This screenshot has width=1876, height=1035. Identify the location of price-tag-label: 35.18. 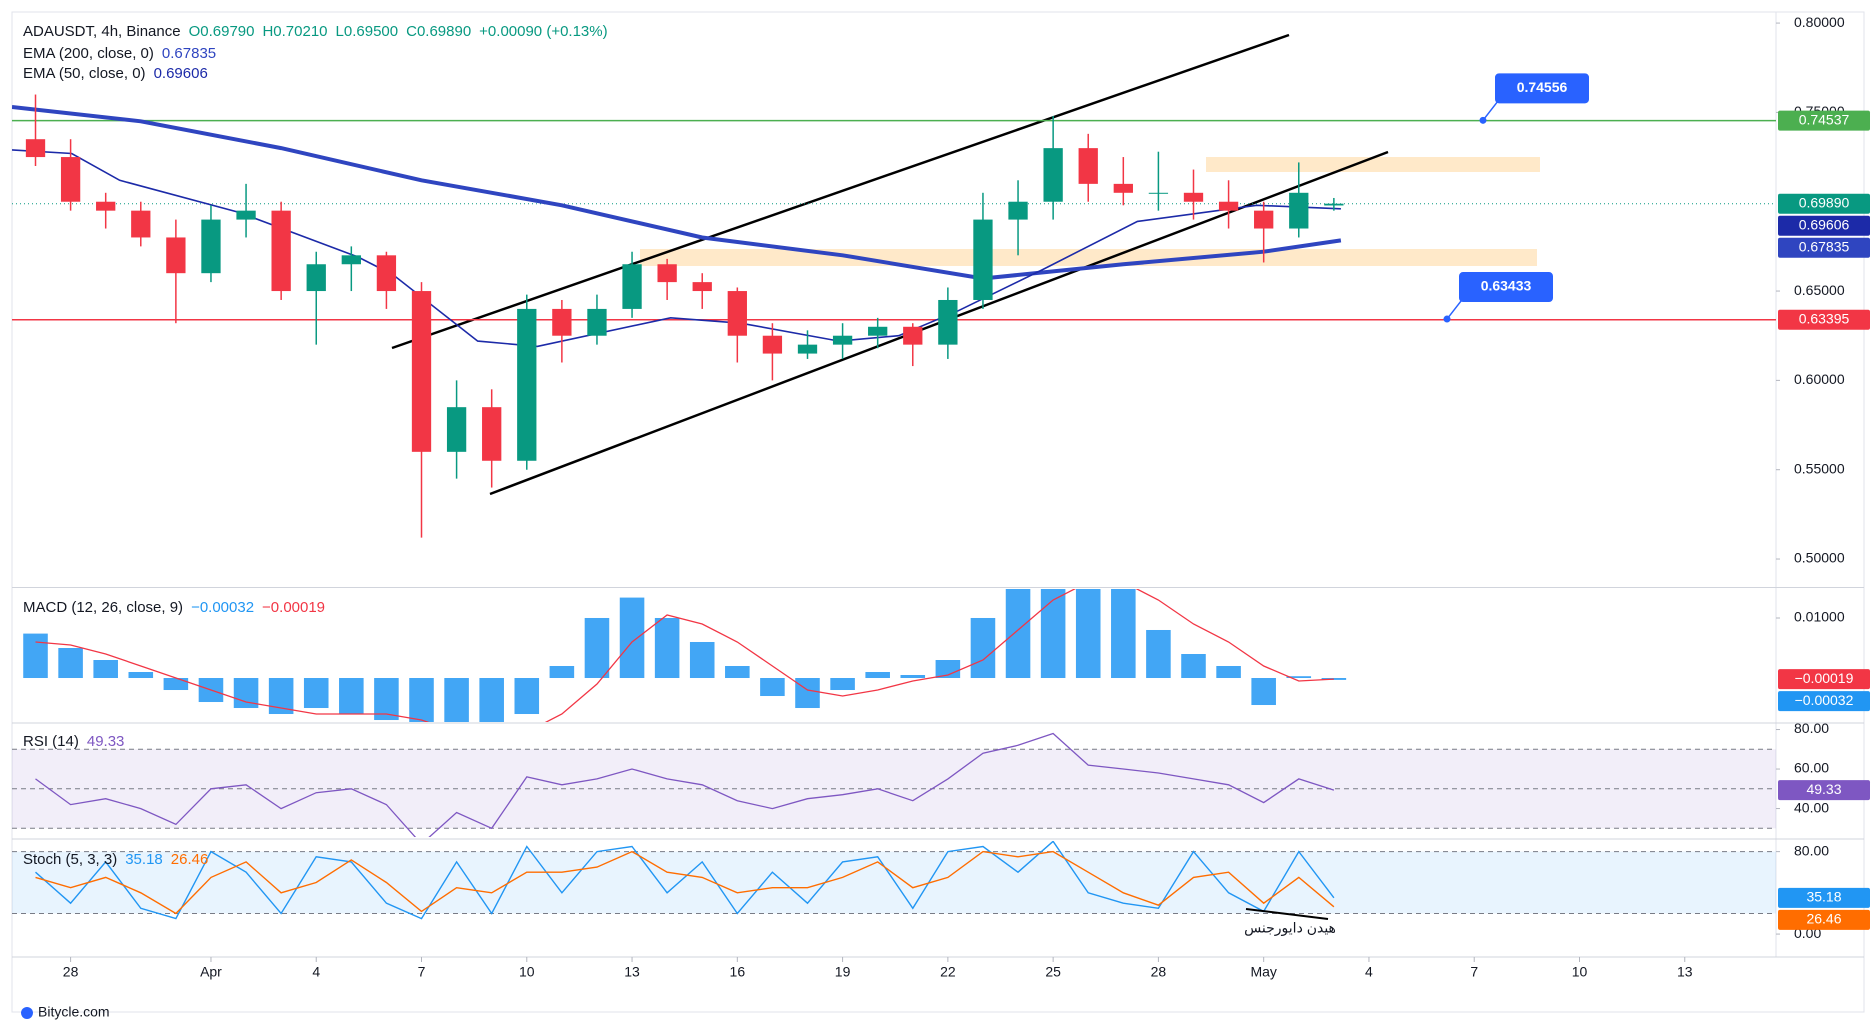
(1823, 897).